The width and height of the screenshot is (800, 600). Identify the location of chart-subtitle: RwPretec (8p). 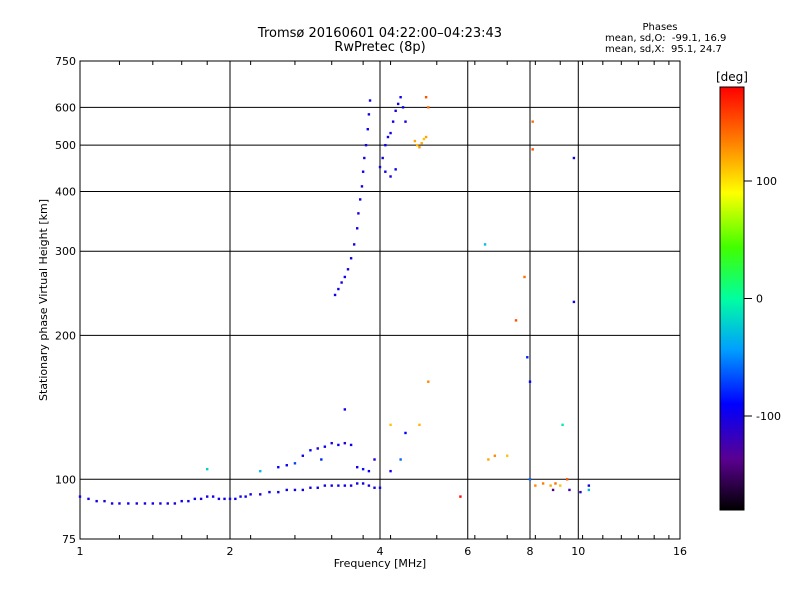
(380, 47).